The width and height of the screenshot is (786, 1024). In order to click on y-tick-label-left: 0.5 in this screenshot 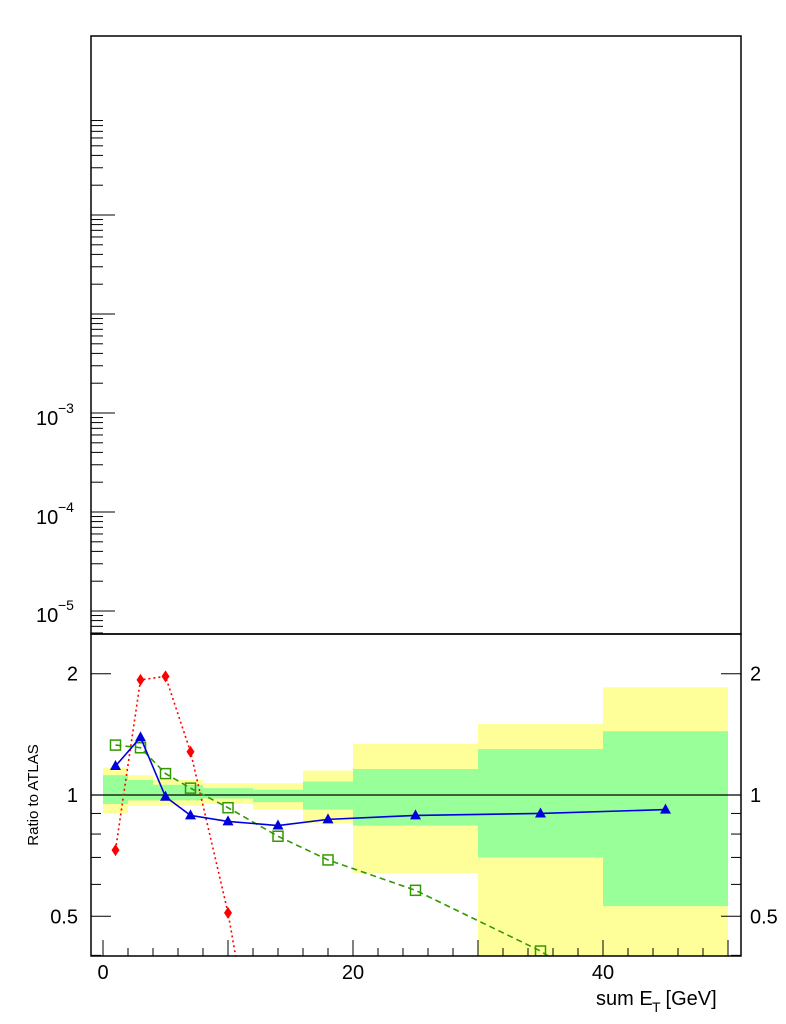, I will do `click(64, 917)`.